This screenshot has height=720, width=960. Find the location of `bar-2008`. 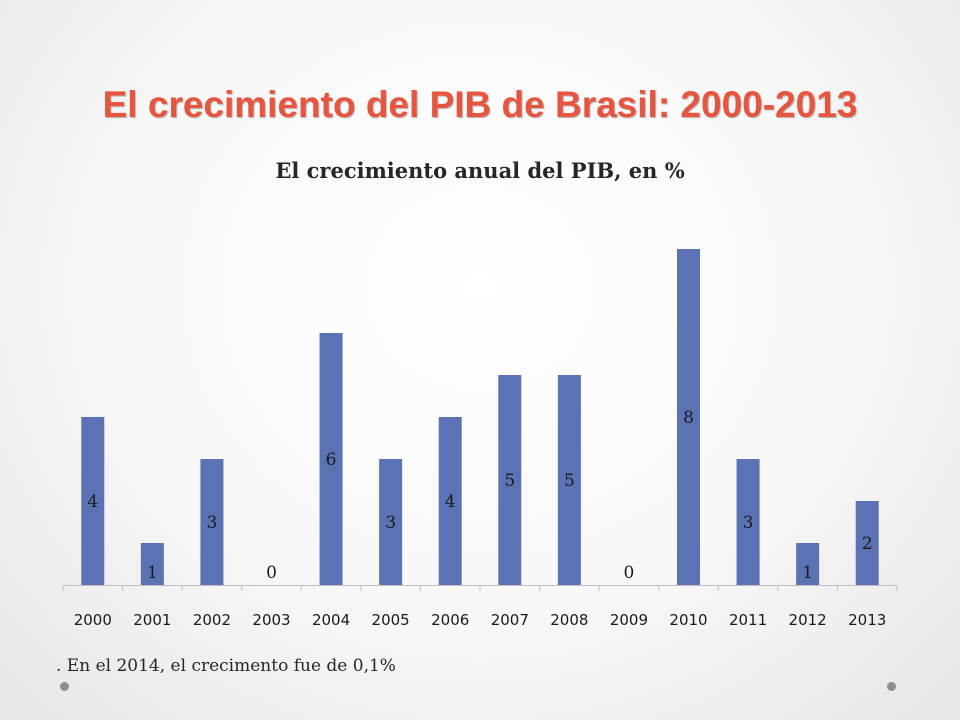

bar-2008 is located at coordinates (569, 480).